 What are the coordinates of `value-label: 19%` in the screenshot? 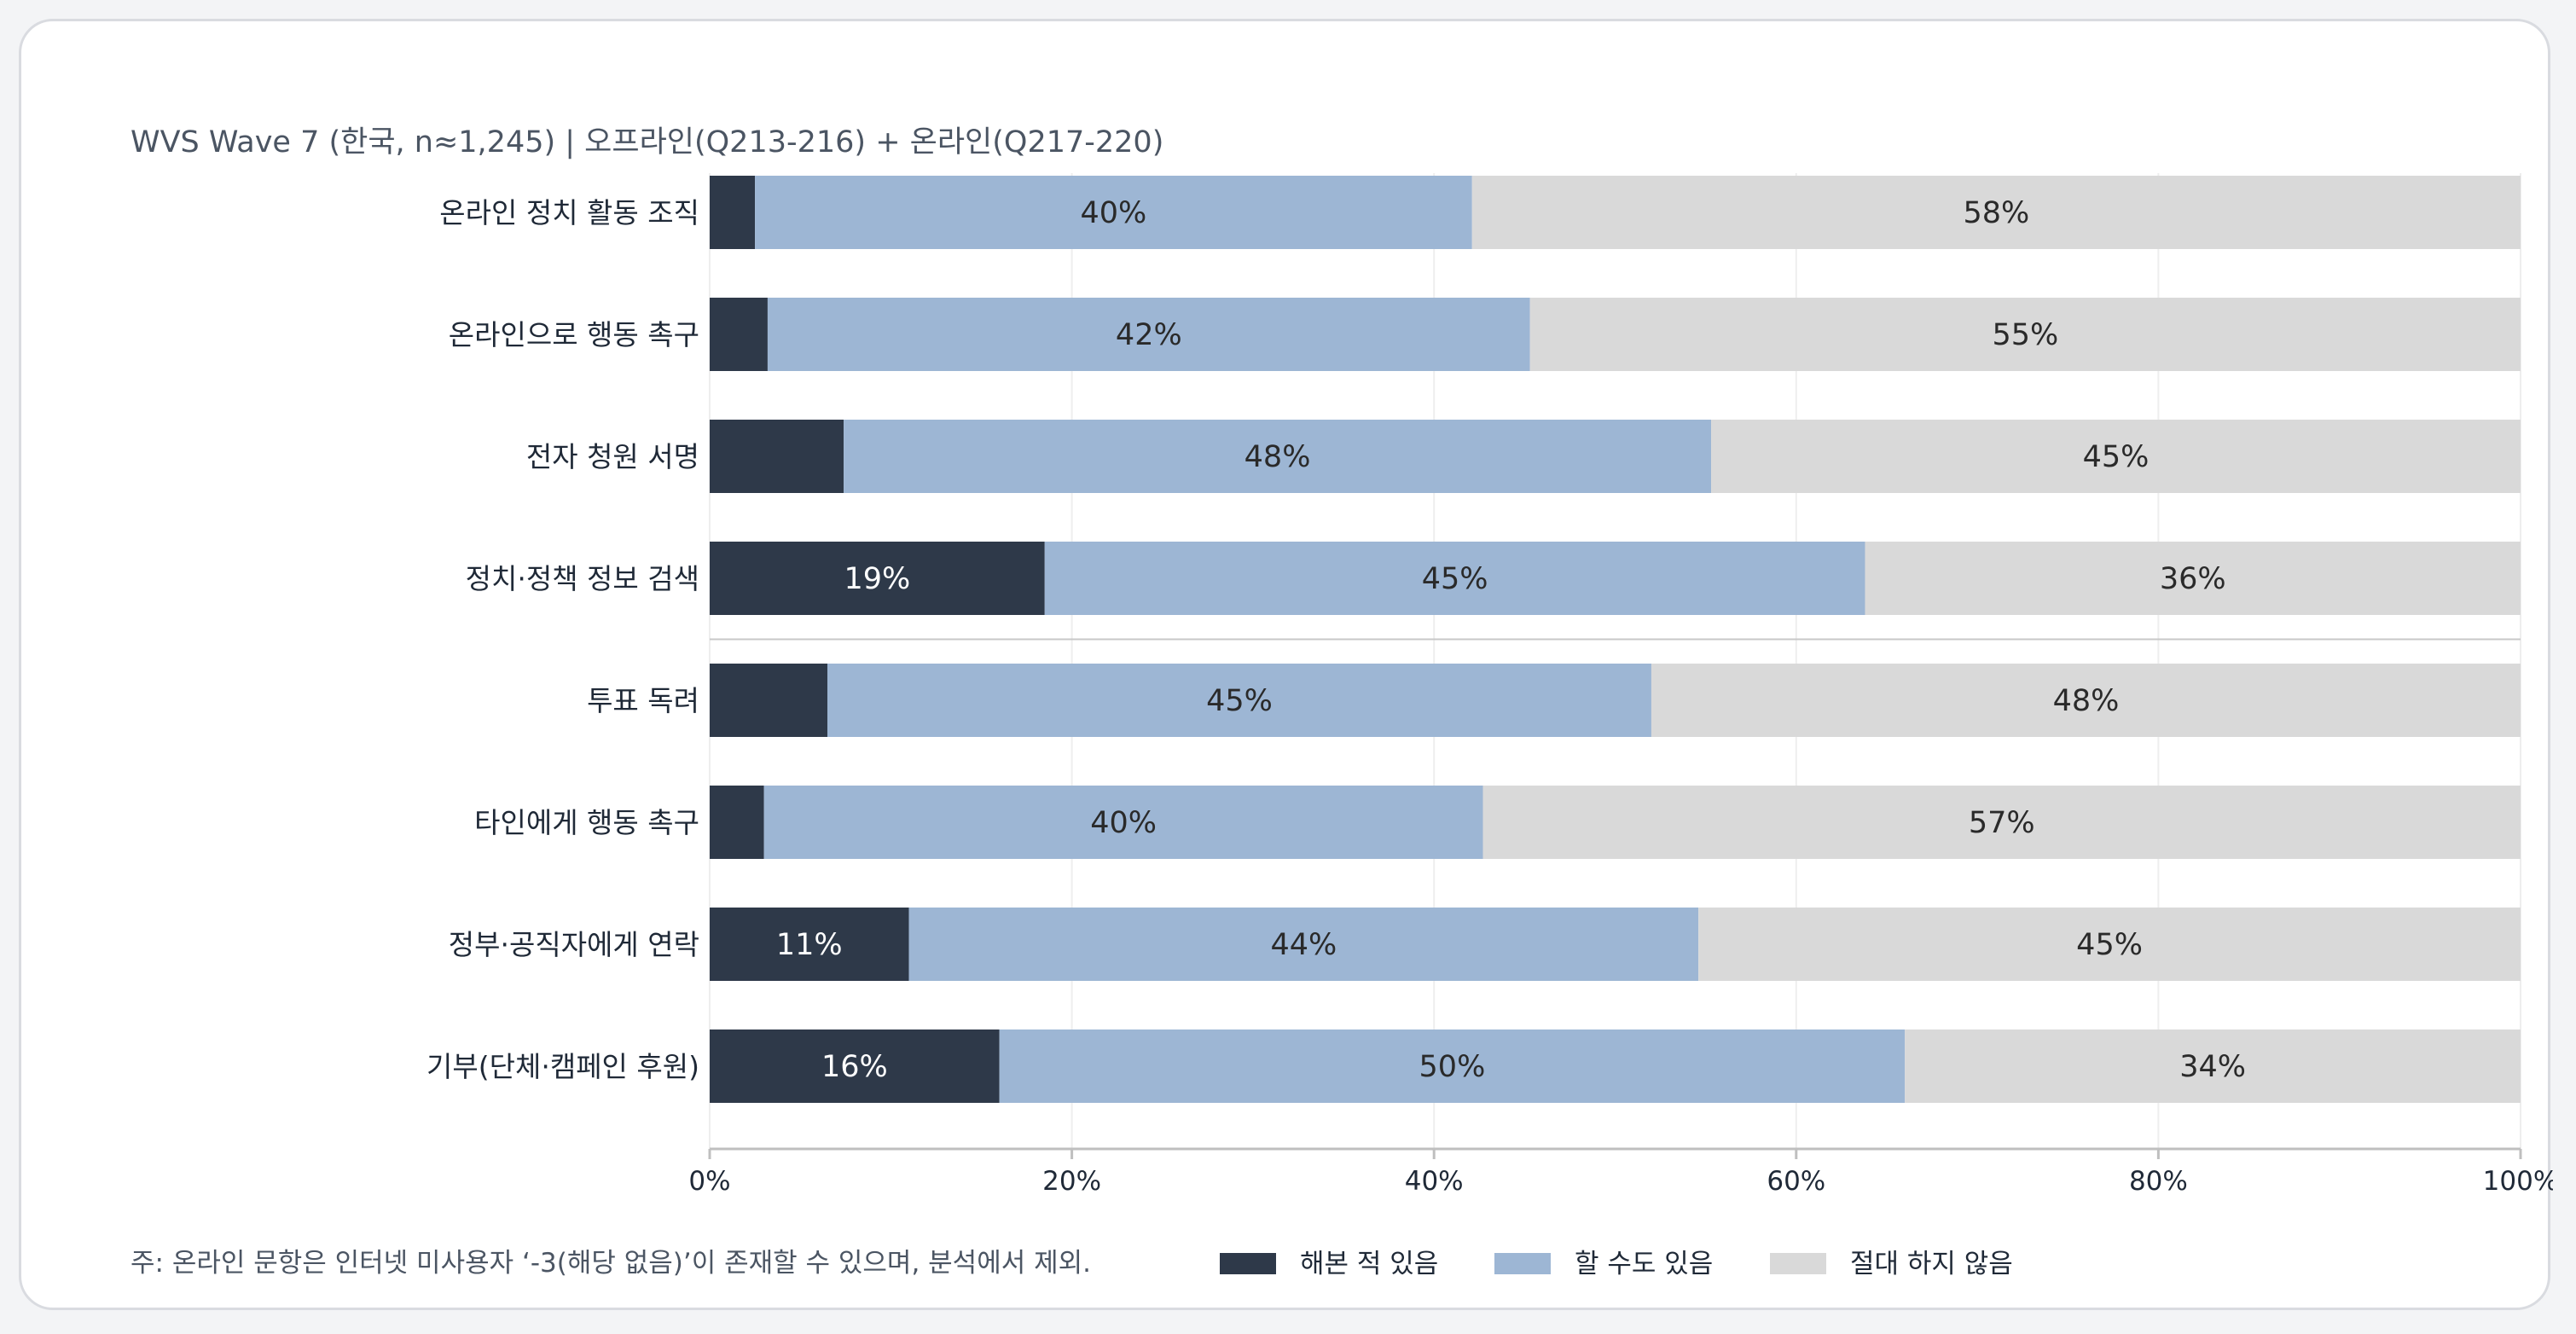 It's located at (877, 579).